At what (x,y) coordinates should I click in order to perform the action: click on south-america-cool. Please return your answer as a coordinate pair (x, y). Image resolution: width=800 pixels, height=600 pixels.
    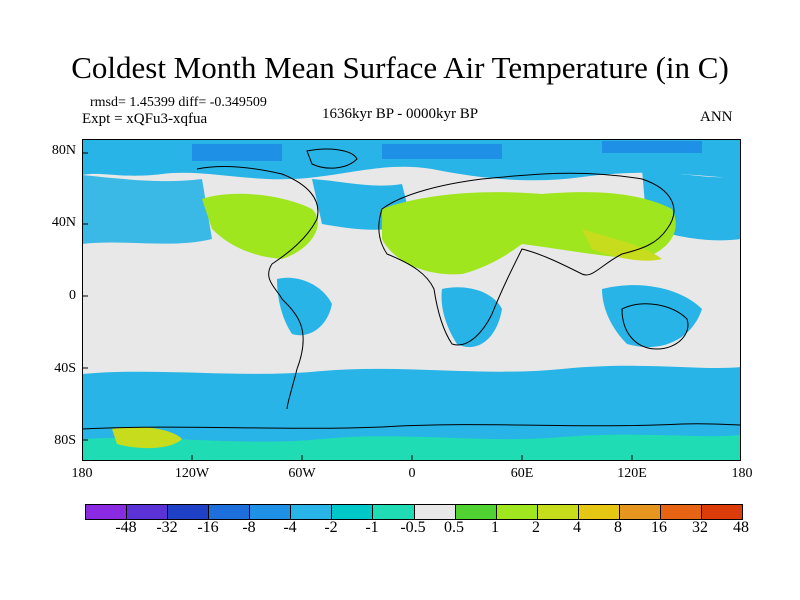
    Looking at the image, I should click on (304, 306).